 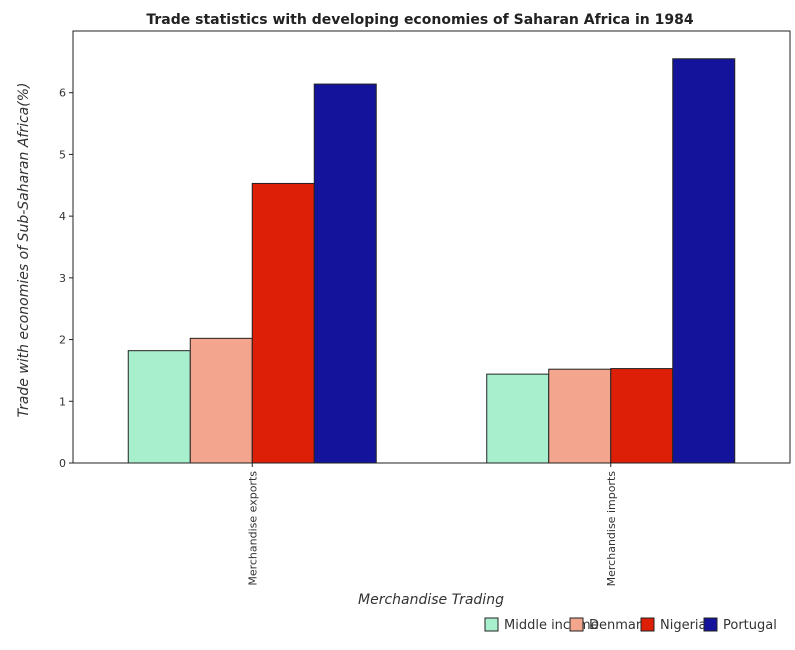 What do you see at coordinates (683, 625) in the screenshot?
I see `legend-label: Nigeria` at bounding box center [683, 625].